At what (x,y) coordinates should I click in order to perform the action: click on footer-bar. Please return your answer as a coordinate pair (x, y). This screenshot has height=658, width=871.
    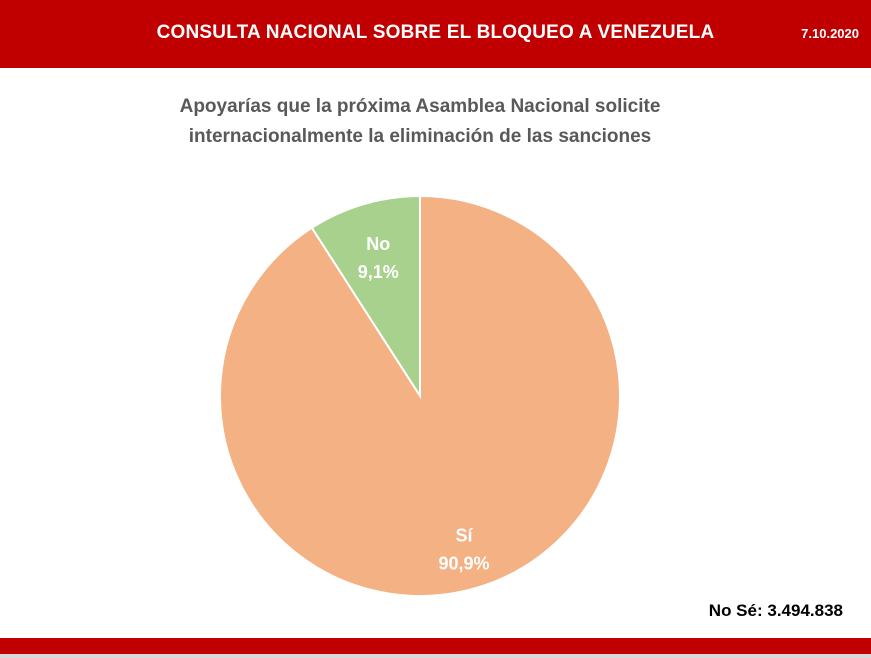
    Looking at the image, I should click on (435, 646).